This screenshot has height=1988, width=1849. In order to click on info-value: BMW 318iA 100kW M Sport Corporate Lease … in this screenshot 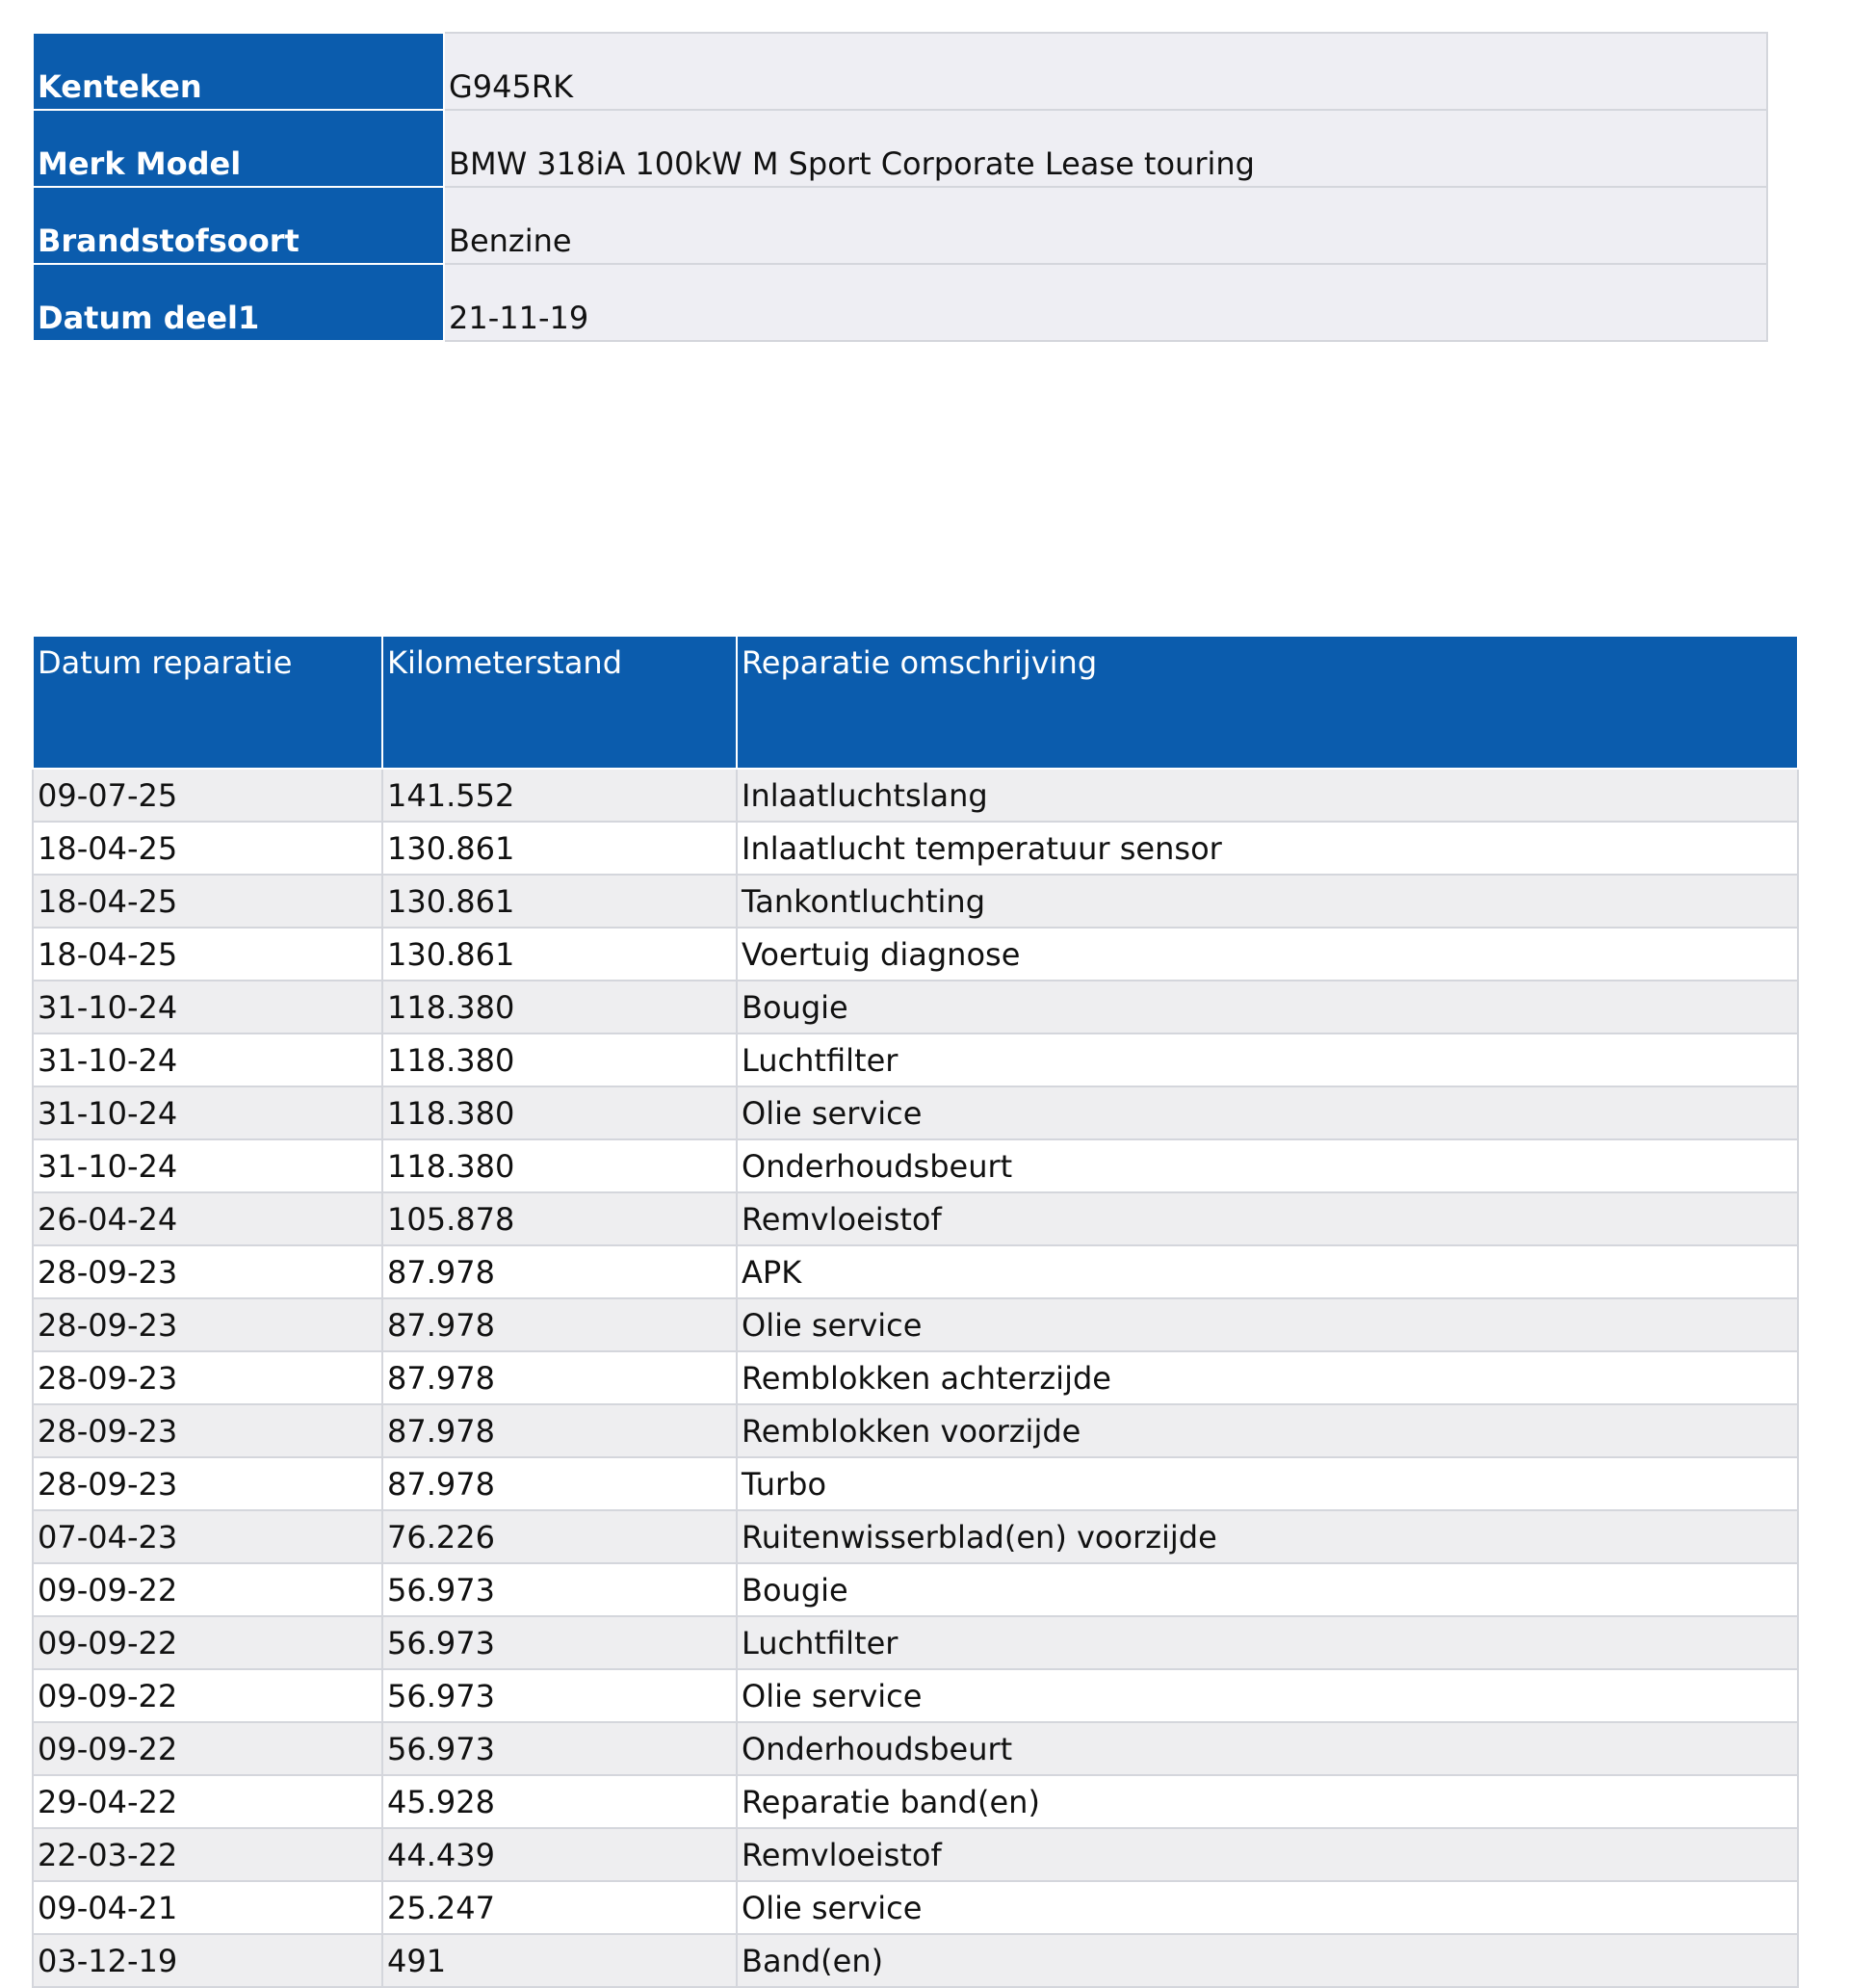, I will do `click(1105, 148)`.